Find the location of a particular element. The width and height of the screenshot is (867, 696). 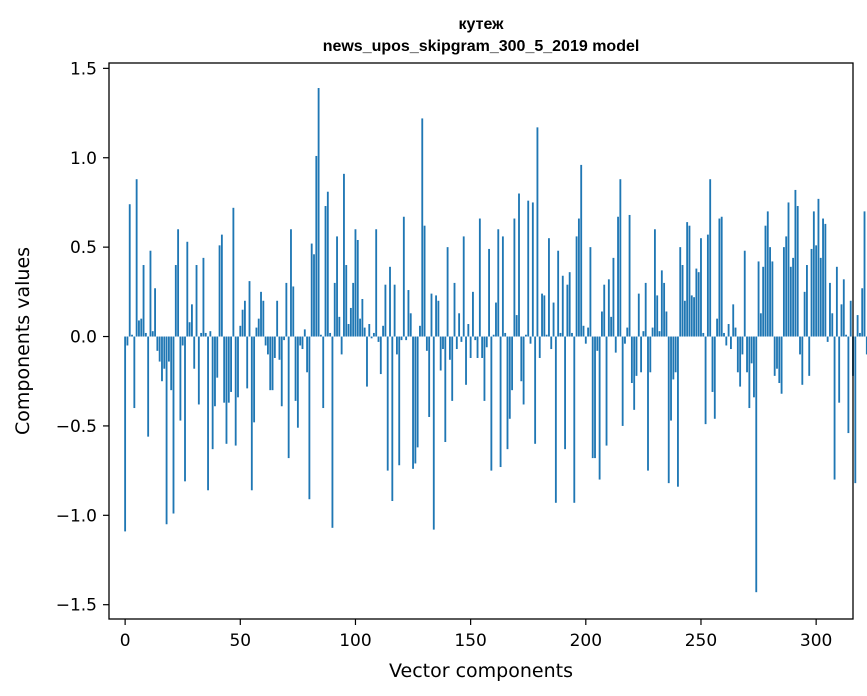

y-axis-label: Components values is located at coordinates (23, 341).